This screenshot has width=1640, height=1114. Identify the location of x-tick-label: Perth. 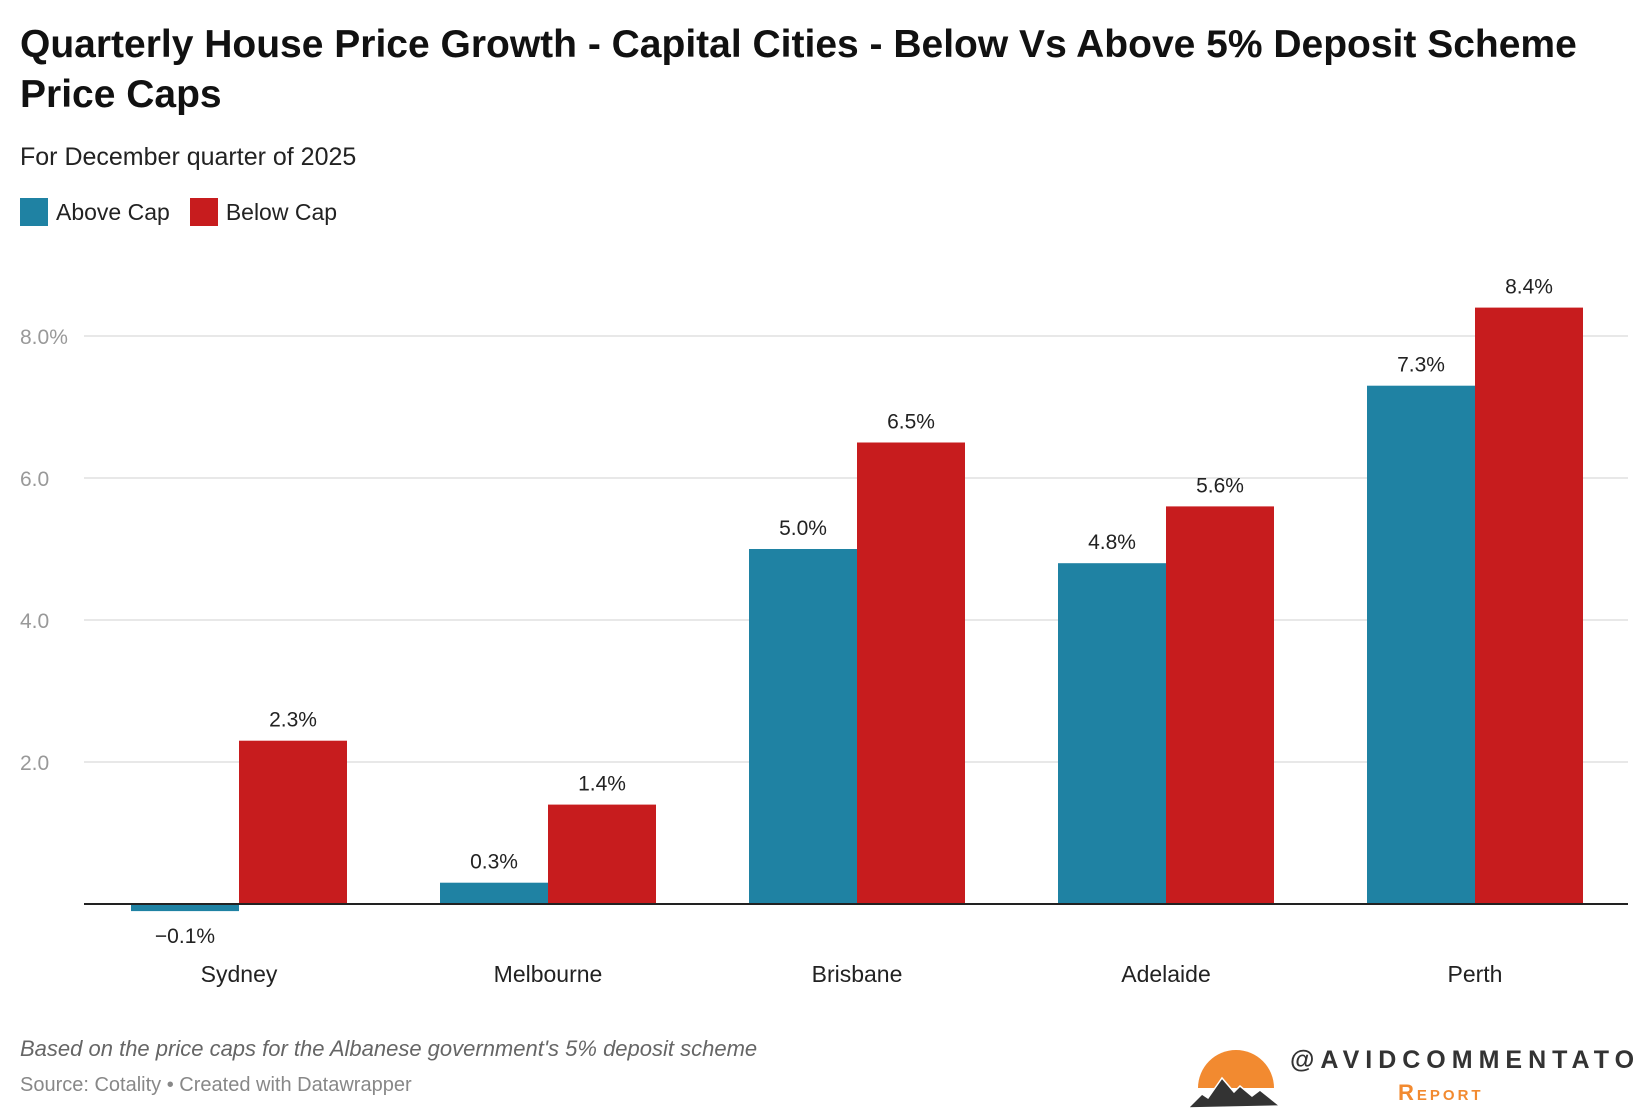
(1475, 974).